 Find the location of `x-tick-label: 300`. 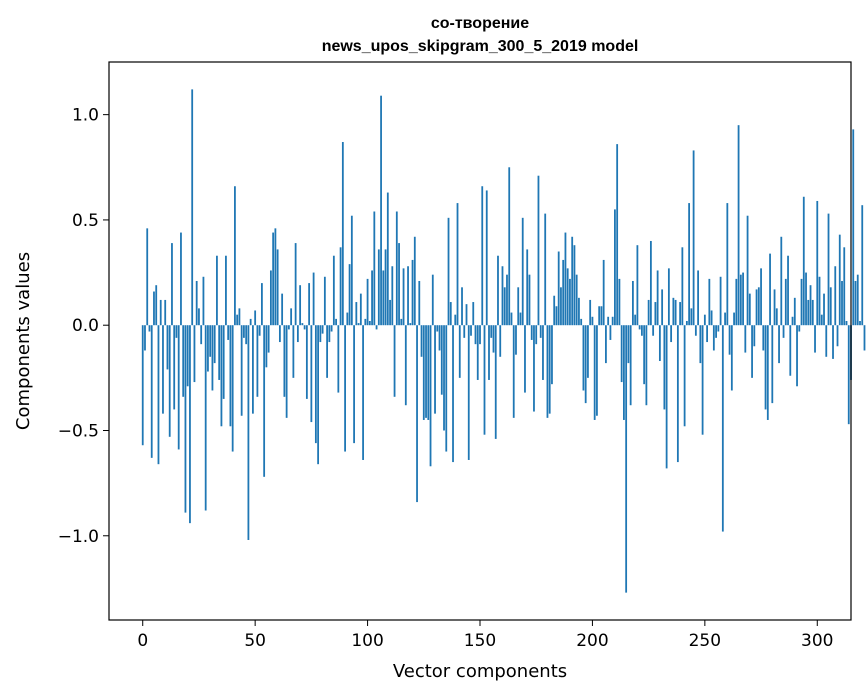

x-tick-label: 300 is located at coordinates (817, 641).